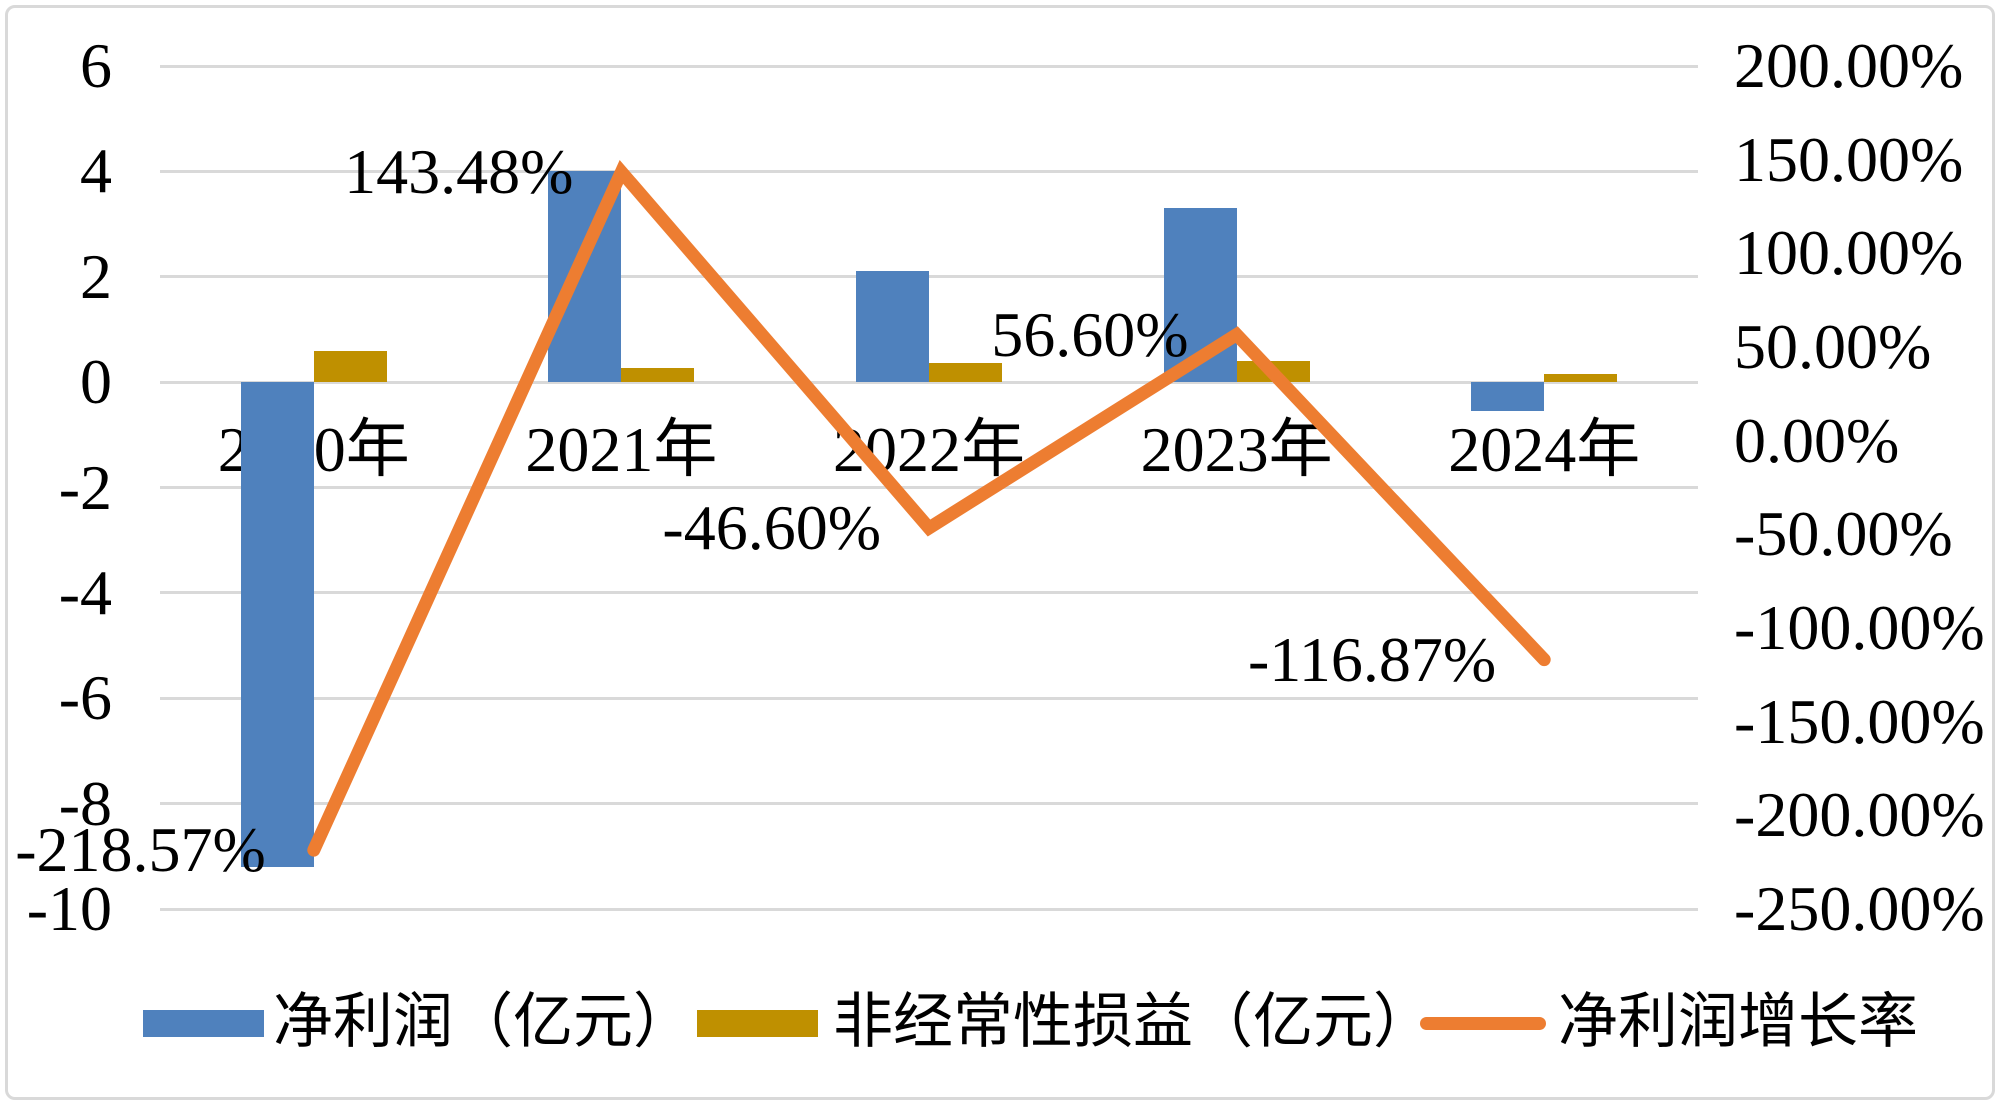 The image size is (2000, 1105). Describe the element at coordinates (96, 382) in the screenshot. I see `left-axis-tick-label: 0` at that location.